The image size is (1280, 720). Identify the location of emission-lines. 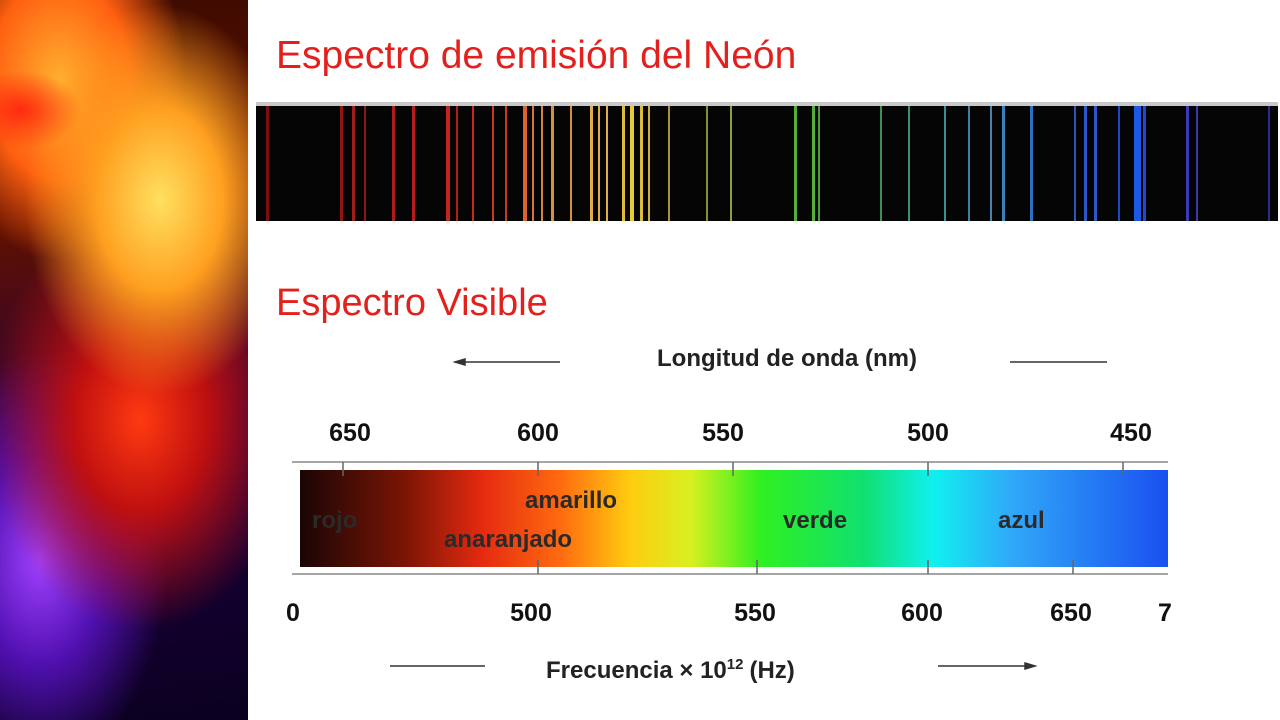
(768, 163).